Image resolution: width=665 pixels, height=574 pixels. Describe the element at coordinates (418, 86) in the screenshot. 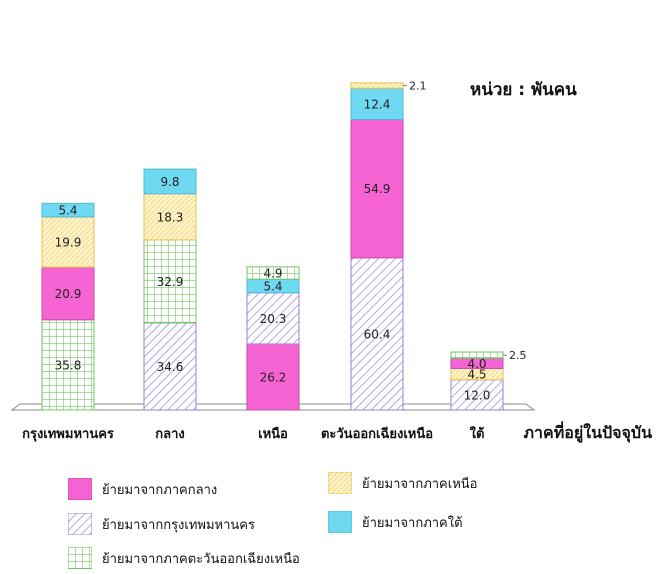

I see `data-label: 2.1` at that location.